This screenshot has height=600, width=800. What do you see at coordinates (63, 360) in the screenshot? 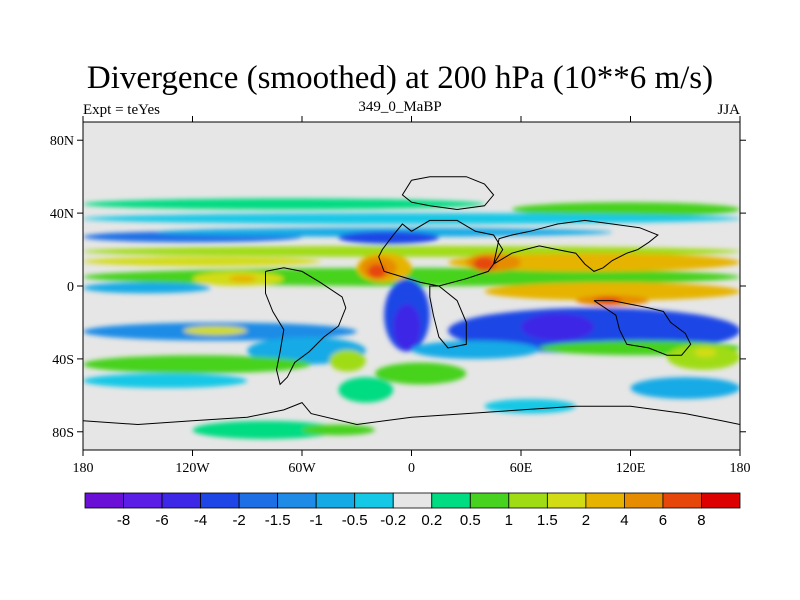
I see `y-tick-label: 40S` at bounding box center [63, 360].